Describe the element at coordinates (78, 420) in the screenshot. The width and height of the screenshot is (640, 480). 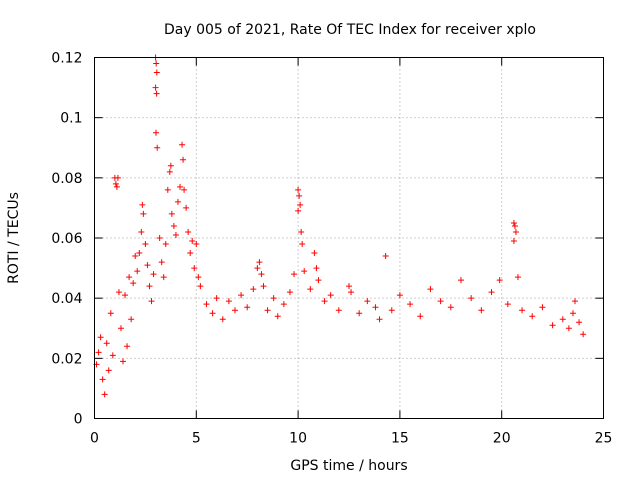
I see `y-tick-label: 0` at that location.